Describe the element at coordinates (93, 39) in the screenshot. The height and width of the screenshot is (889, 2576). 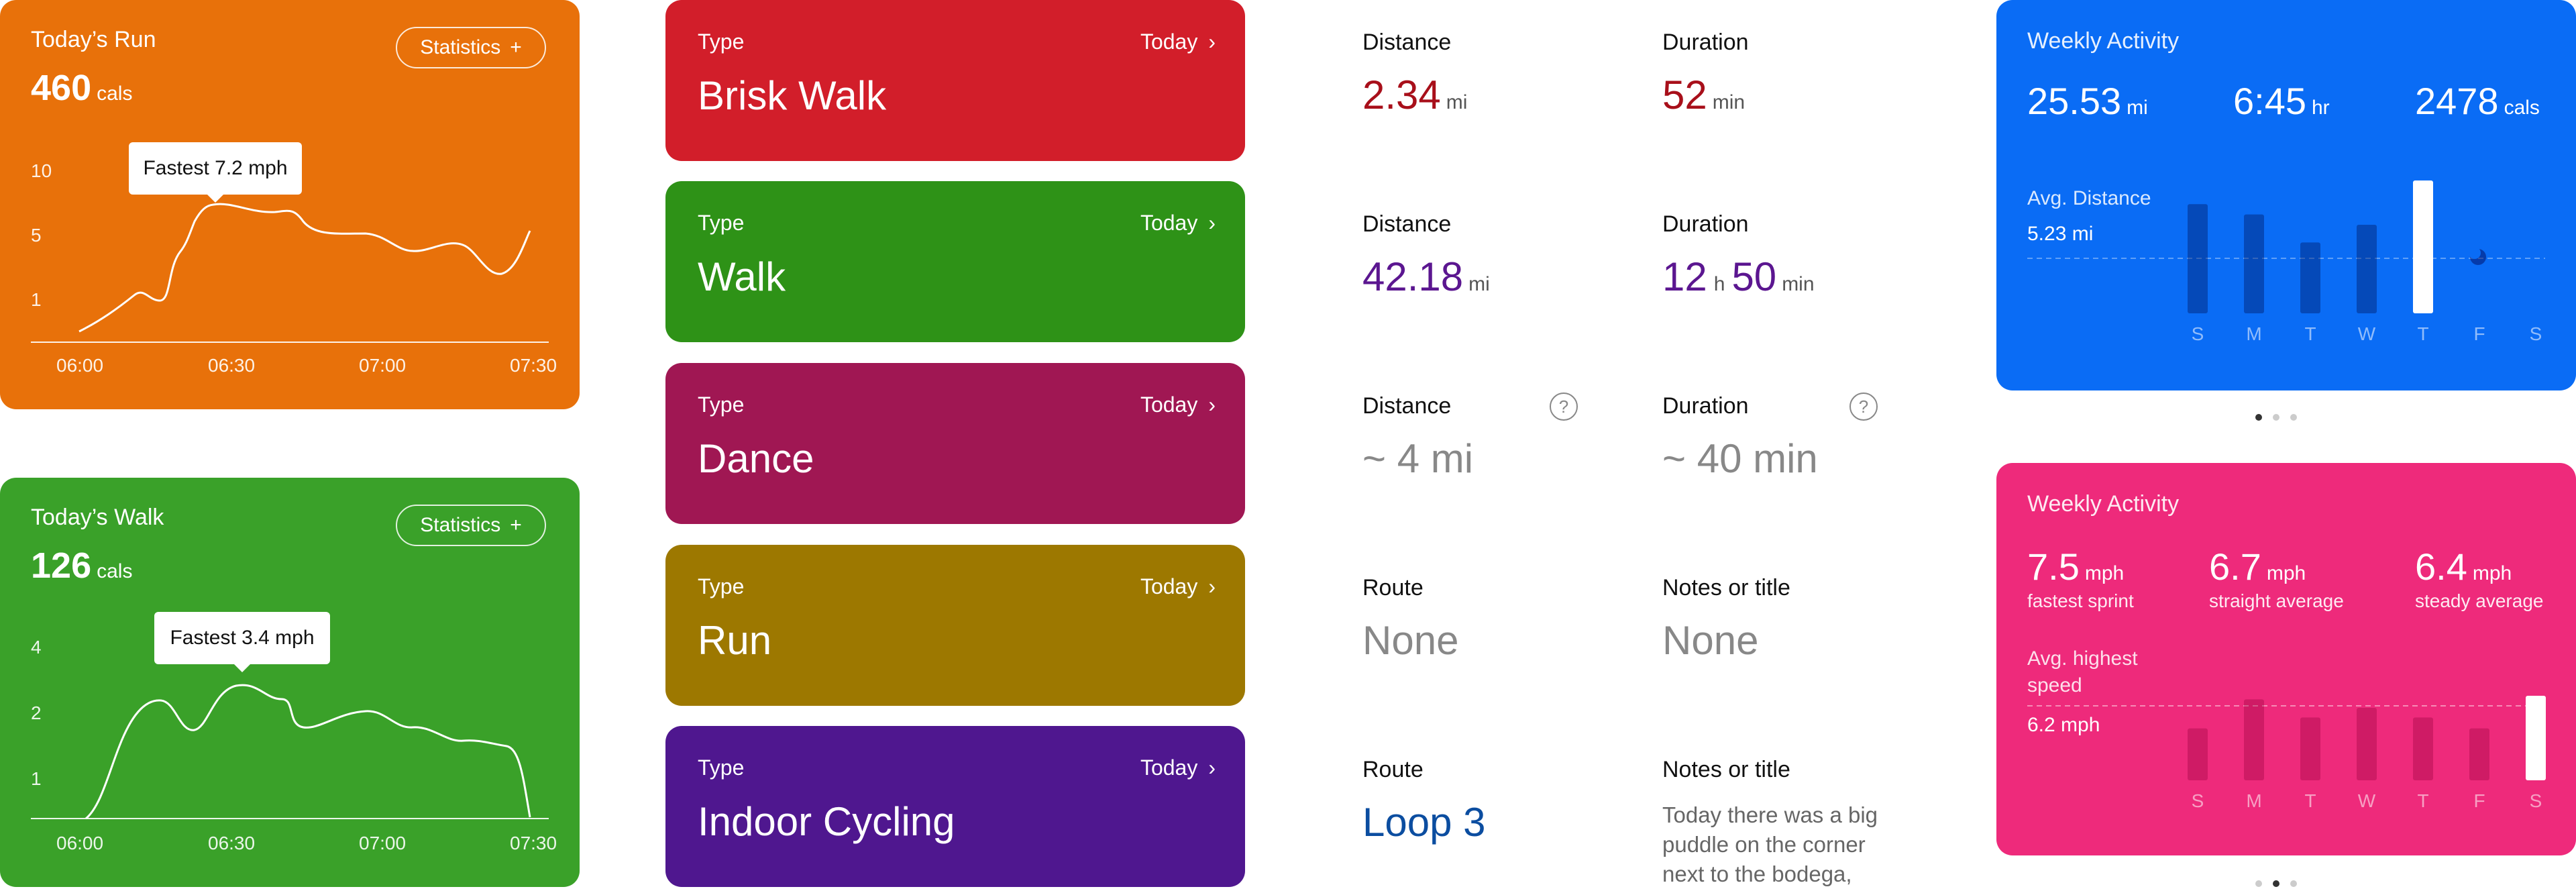
I see `run-card-title: Today’s Run` at that location.